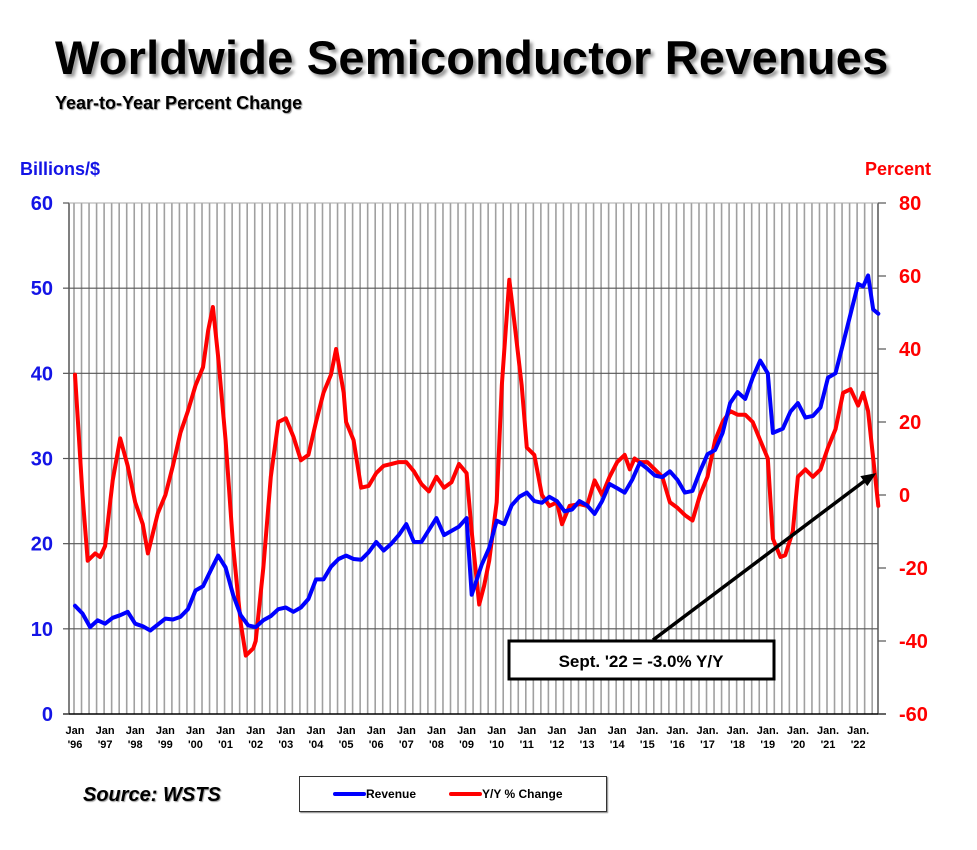 The width and height of the screenshot is (977, 850). I want to click on x-tick-label-year: '00, so click(195, 745).